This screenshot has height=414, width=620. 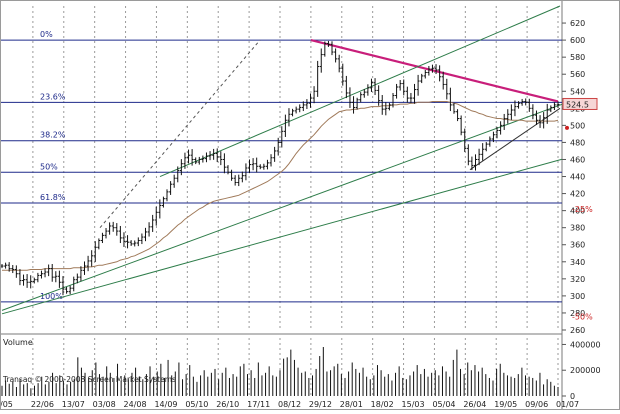 I want to click on fib-level-label: 23.6%, so click(x=53, y=96).